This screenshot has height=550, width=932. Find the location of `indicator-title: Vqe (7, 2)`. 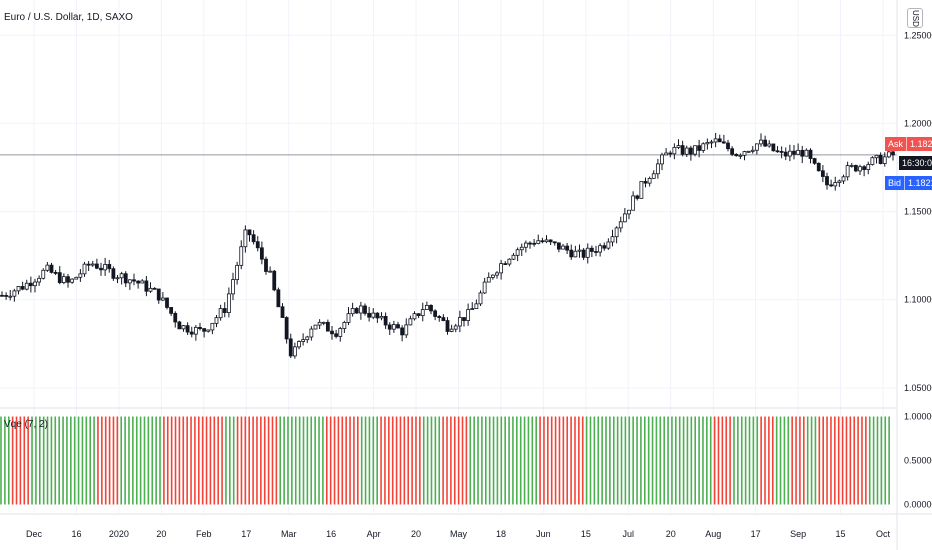

indicator-title: Vqe (7, 2) is located at coordinates (26, 424).